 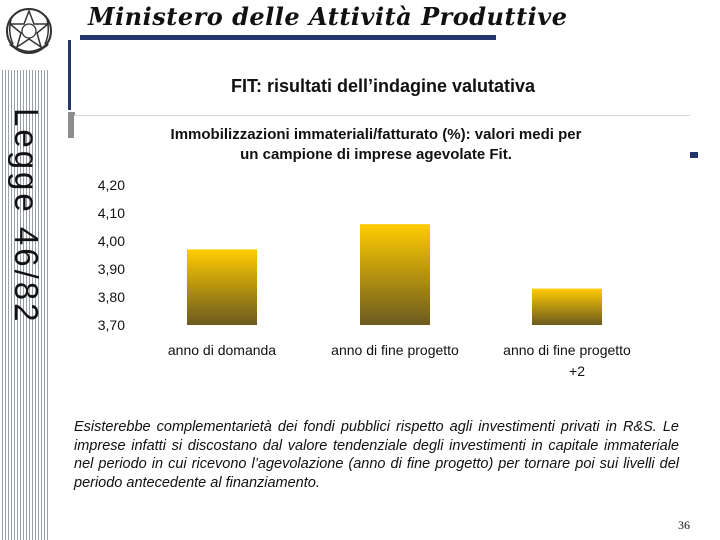 What do you see at coordinates (684, 525) in the screenshot?
I see `page-number: 36` at bounding box center [684, 525].